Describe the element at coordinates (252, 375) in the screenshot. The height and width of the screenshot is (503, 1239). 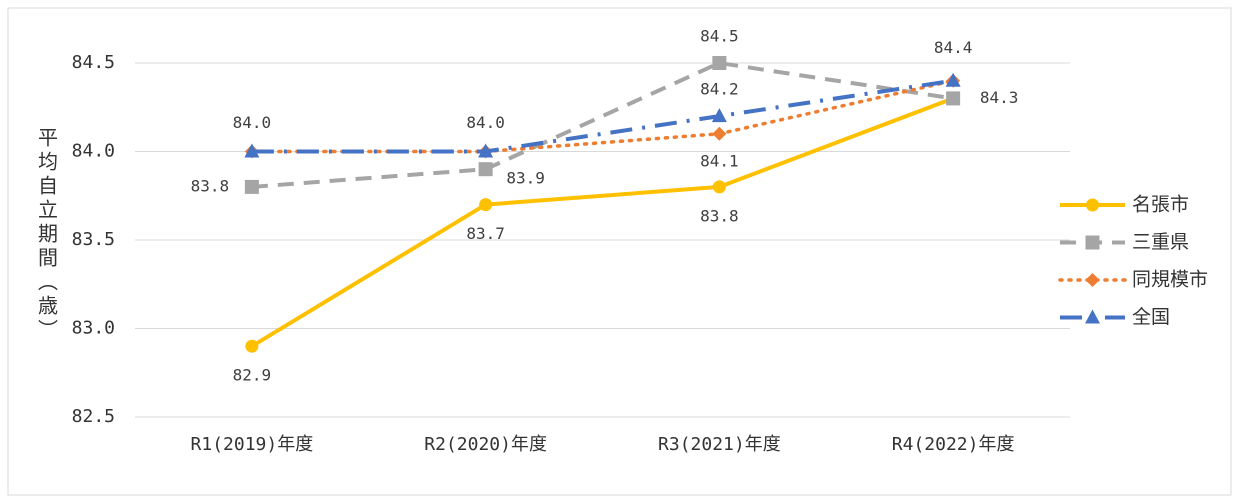
I see `data-label: 82.9` at that location.